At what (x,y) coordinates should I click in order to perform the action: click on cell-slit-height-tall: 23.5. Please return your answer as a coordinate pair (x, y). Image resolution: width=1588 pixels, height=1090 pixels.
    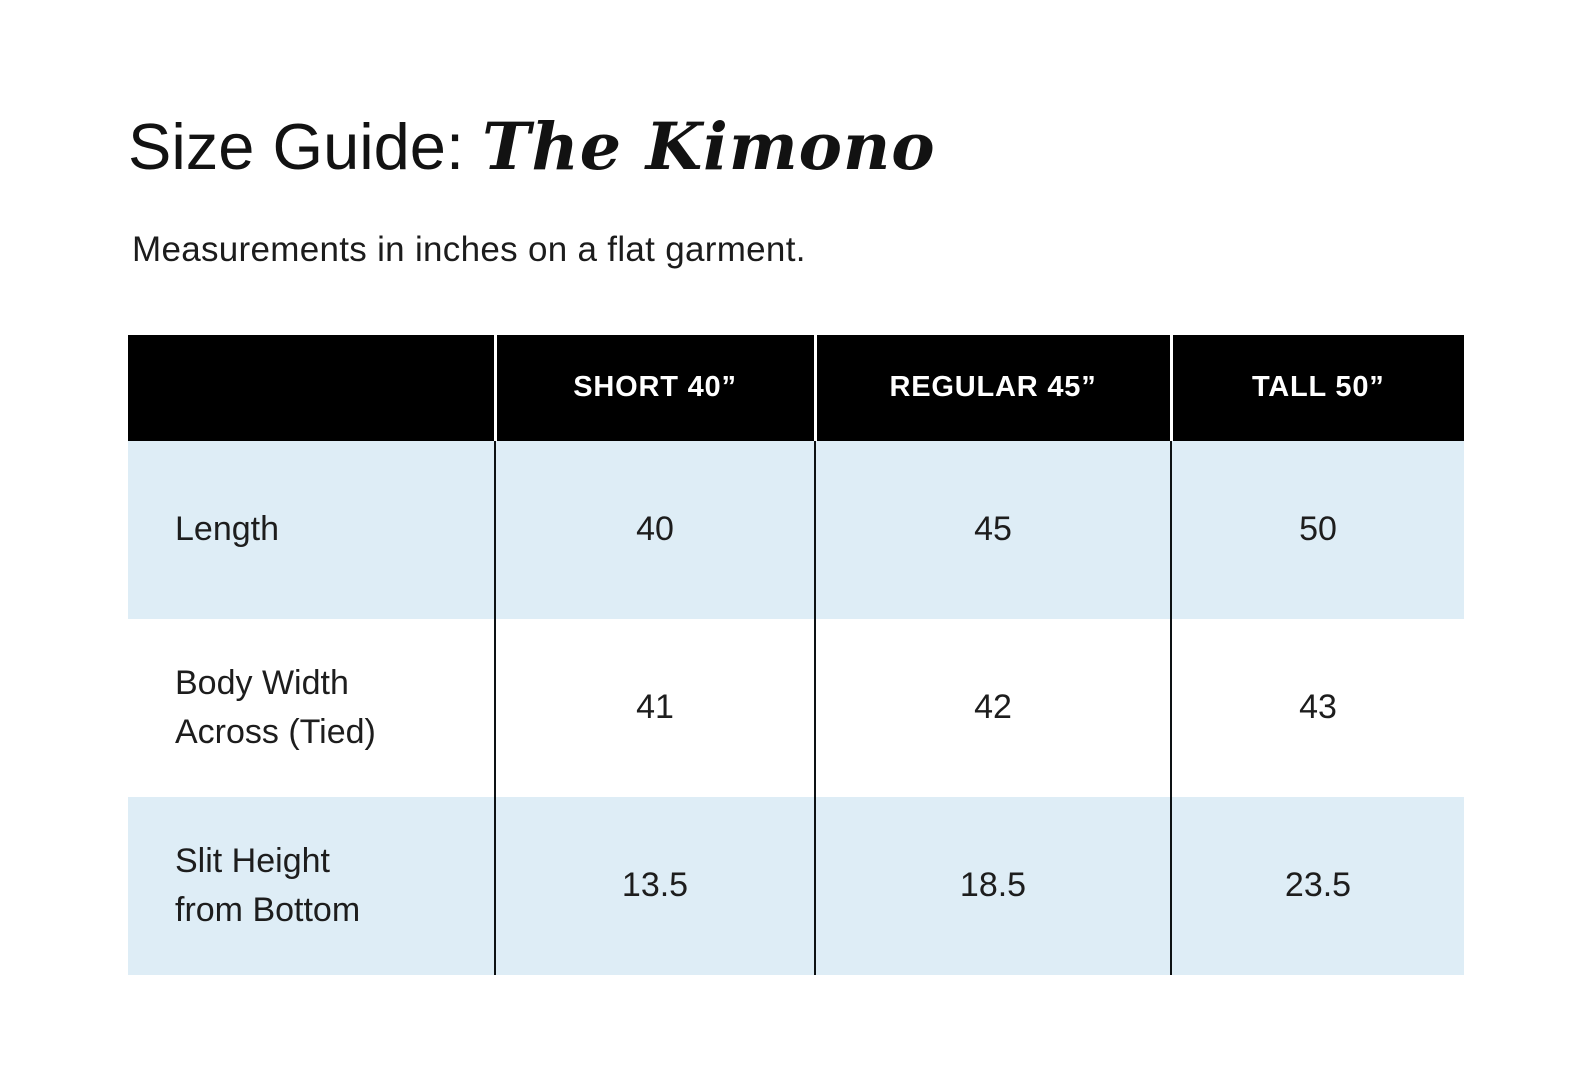
    Looking at the image, I should click on (1317, 885).